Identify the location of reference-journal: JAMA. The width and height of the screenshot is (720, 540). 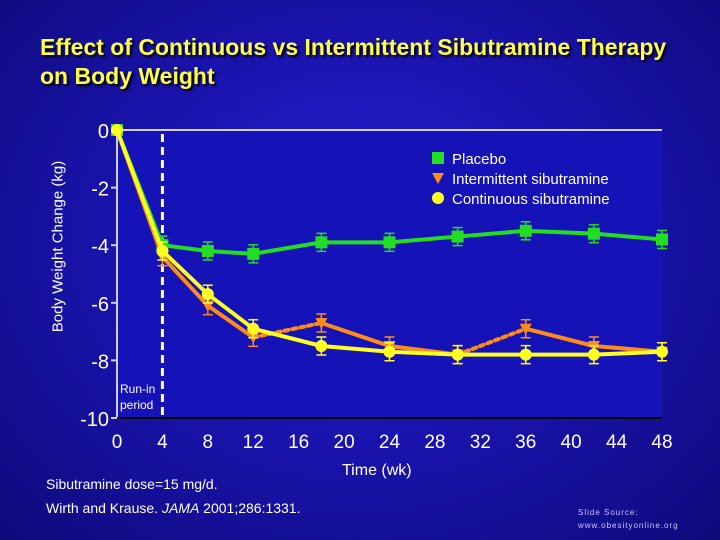
(180, 508).